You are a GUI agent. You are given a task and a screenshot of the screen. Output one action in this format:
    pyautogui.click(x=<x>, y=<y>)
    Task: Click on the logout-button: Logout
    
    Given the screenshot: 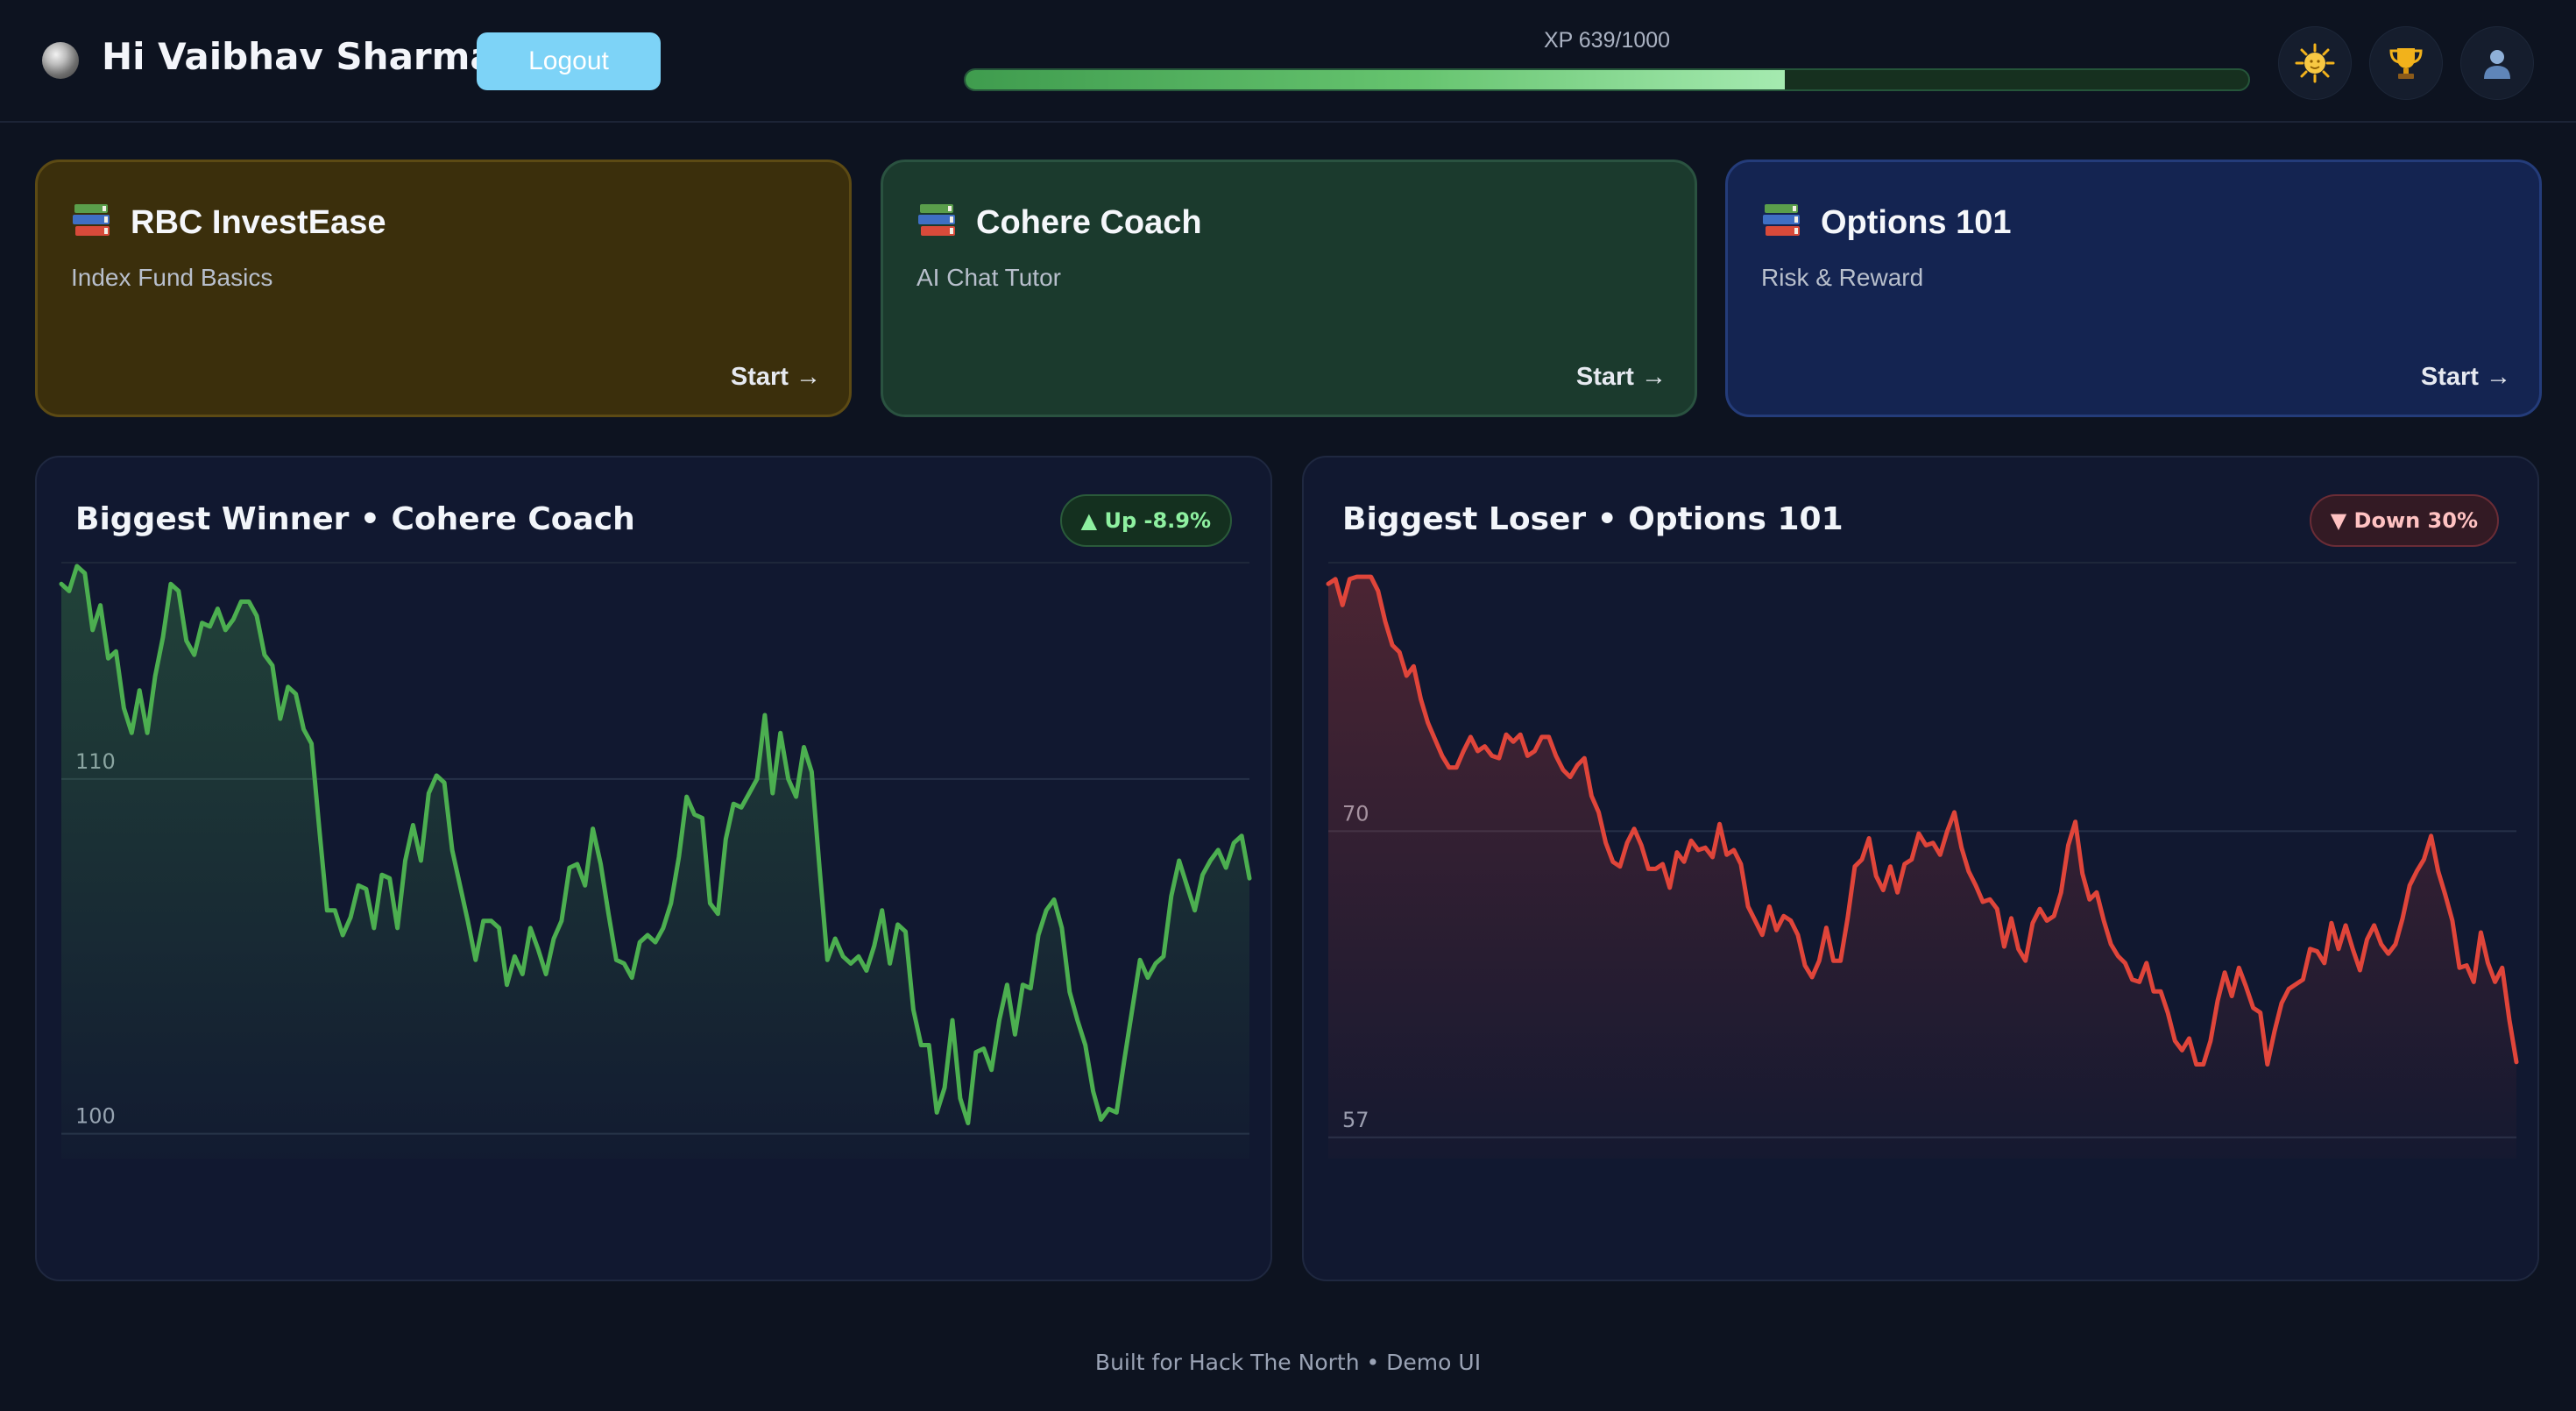 What is the action you would take?
    pyautogui.click(x=569, y=61)
    